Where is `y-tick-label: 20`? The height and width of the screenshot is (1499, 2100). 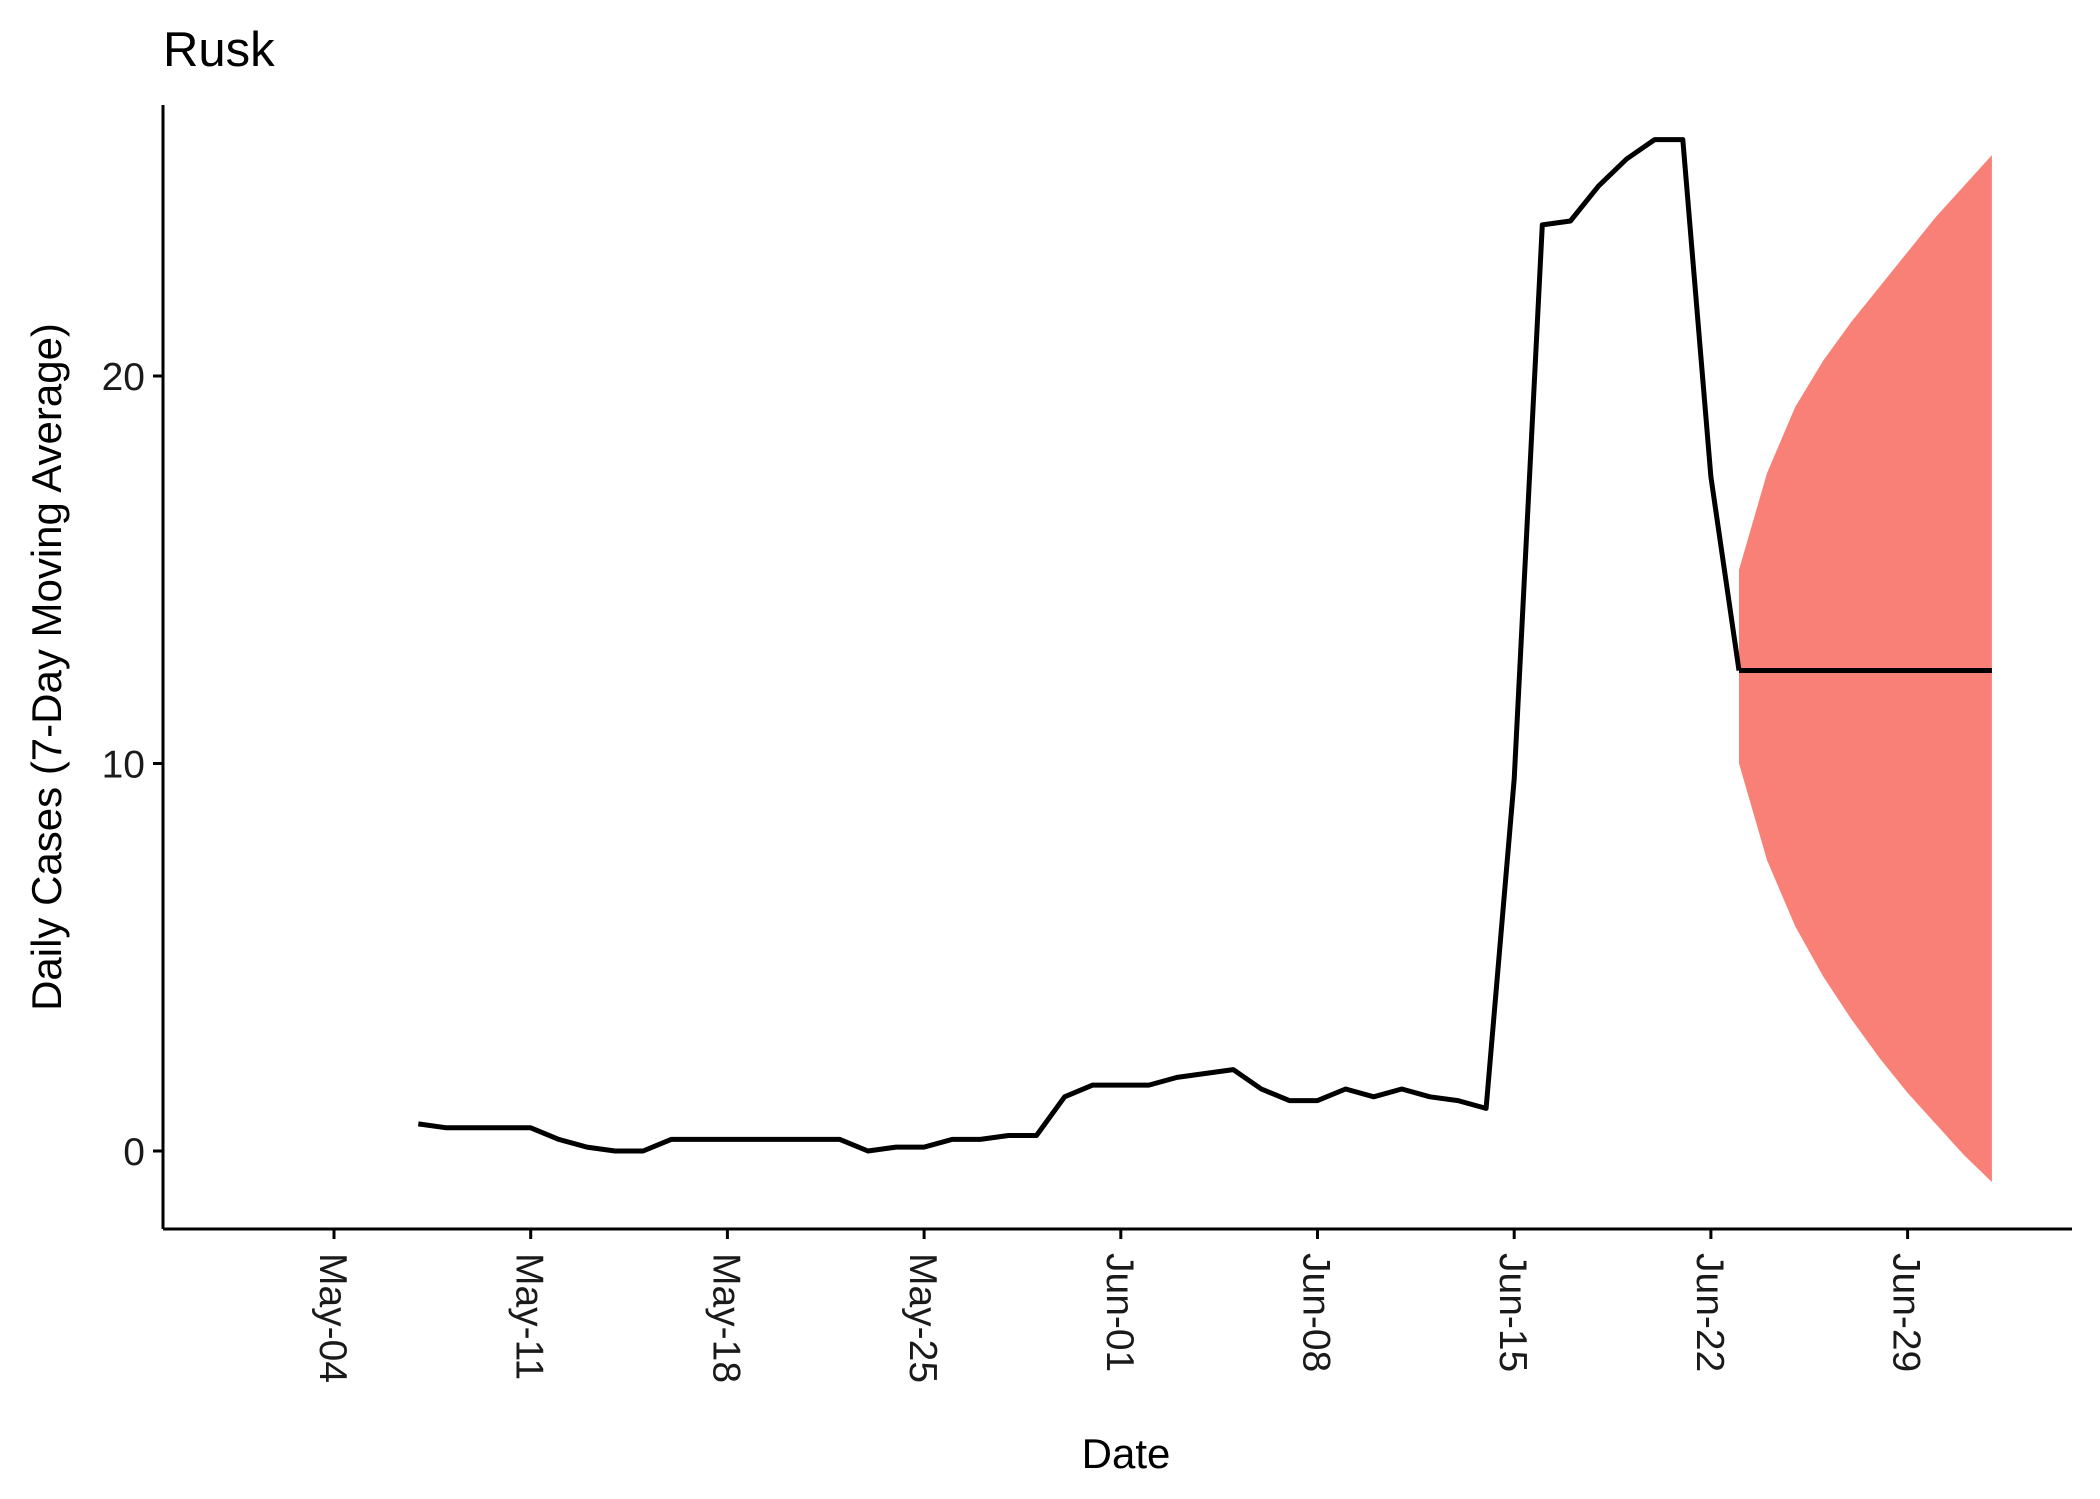 y-tick-label: 20 is located at coordinates (123, 377).